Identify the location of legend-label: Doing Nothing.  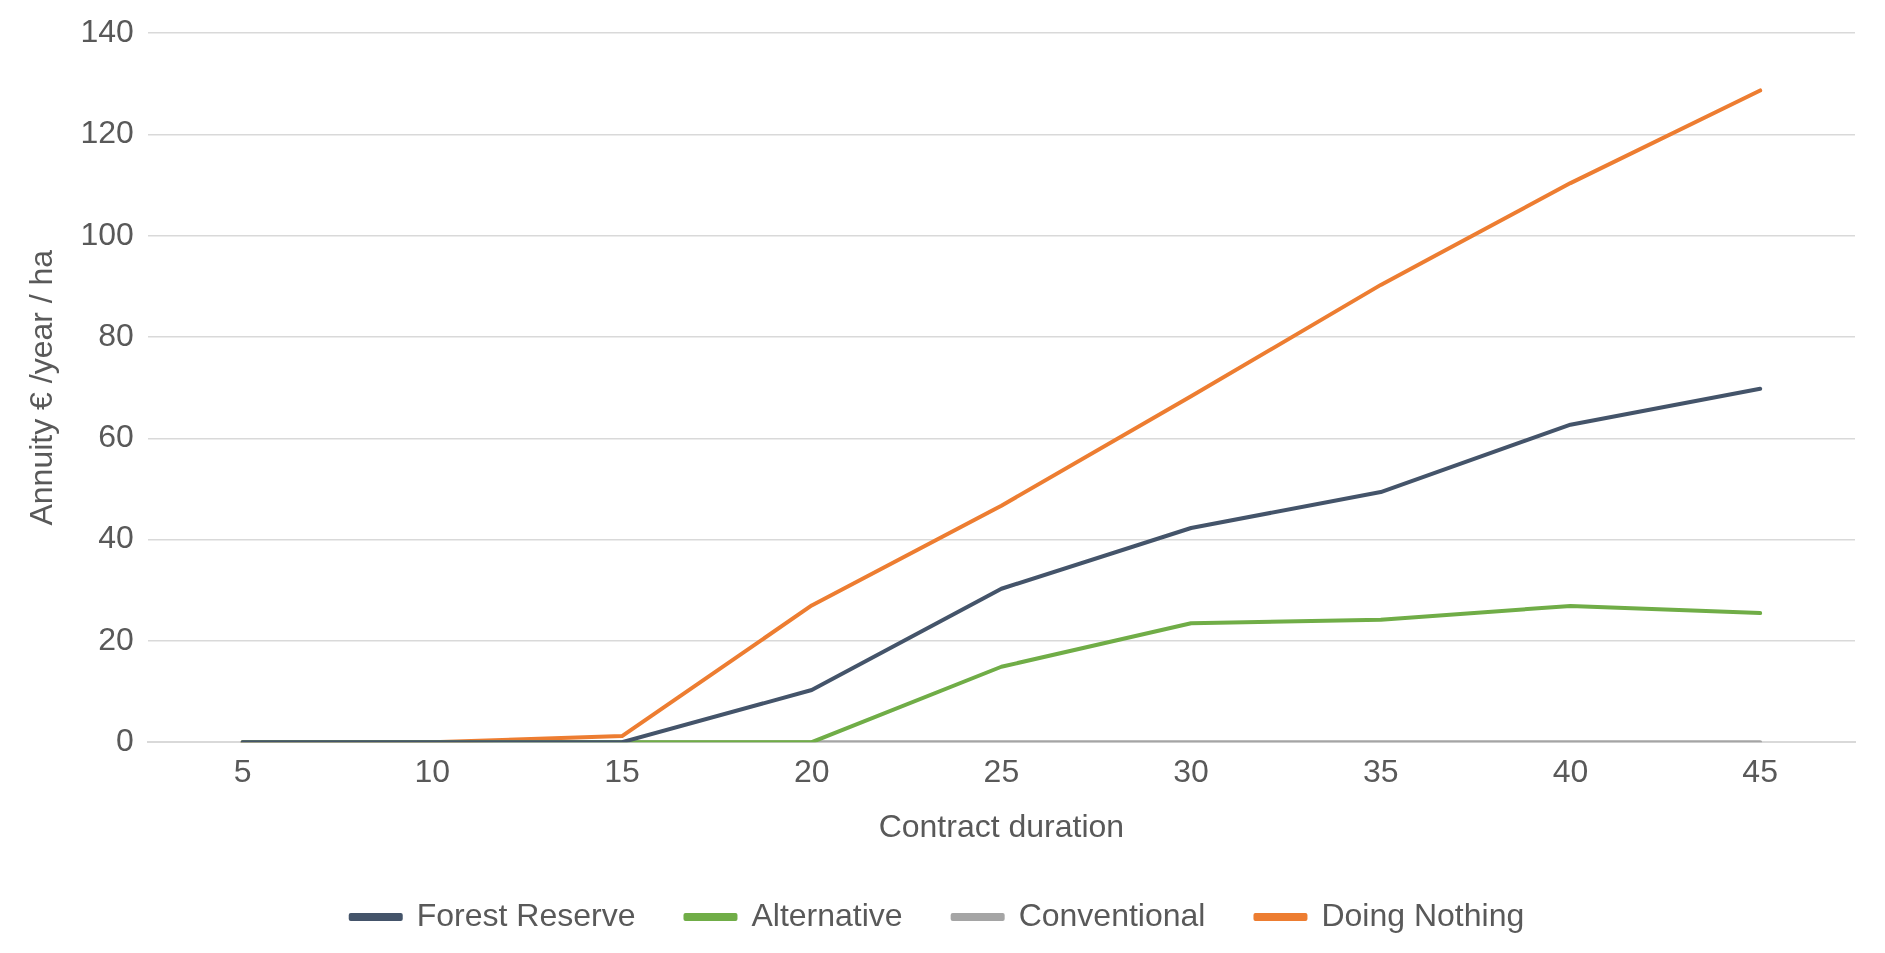
(1423, 914).